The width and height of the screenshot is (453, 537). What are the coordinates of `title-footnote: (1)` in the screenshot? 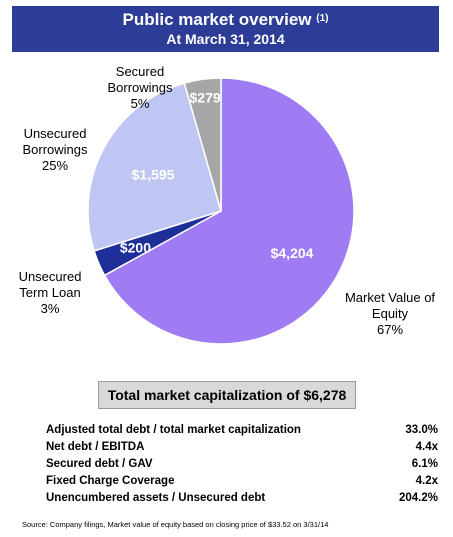 It's located at (322, 18).